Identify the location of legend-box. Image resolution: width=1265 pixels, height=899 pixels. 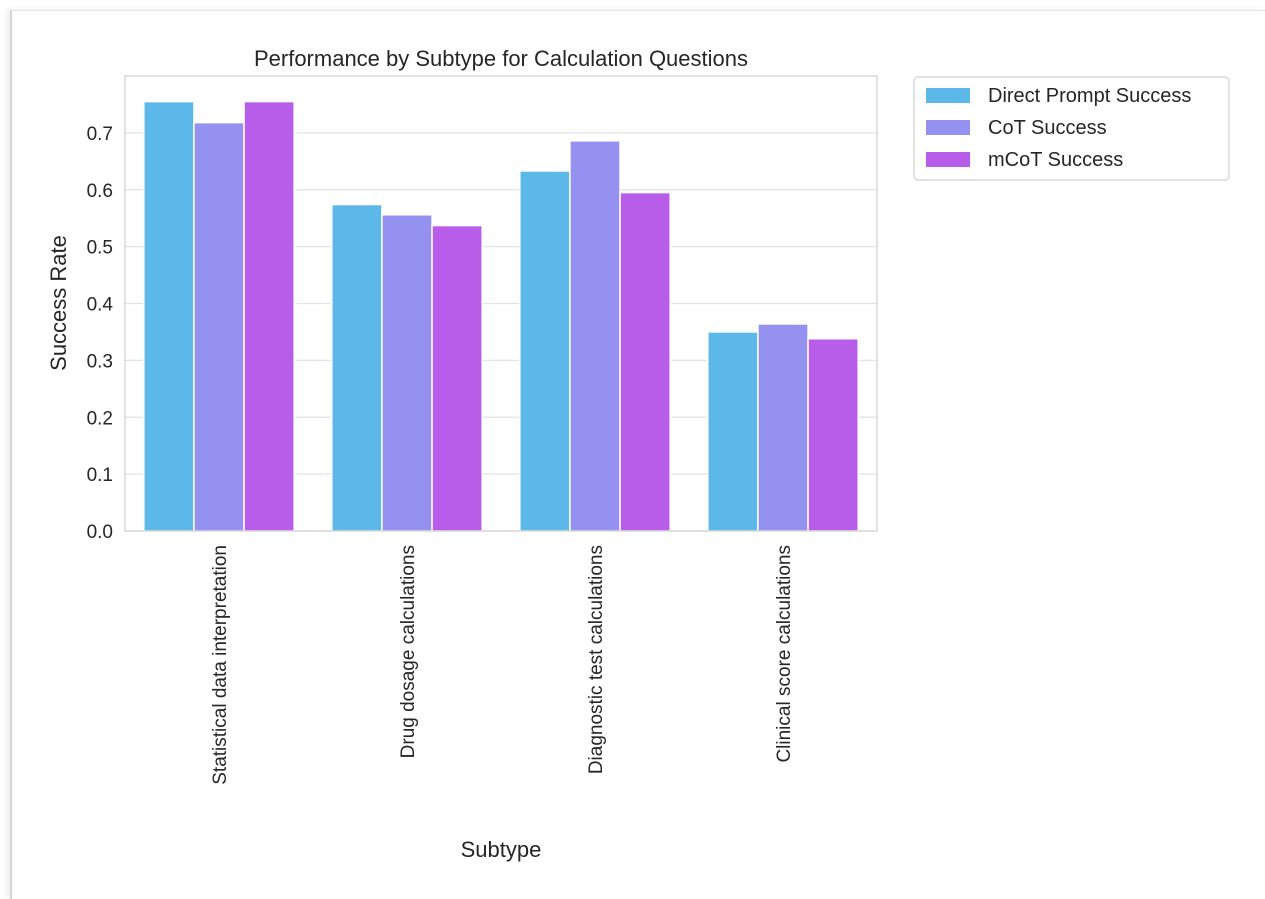
(1071, 128).